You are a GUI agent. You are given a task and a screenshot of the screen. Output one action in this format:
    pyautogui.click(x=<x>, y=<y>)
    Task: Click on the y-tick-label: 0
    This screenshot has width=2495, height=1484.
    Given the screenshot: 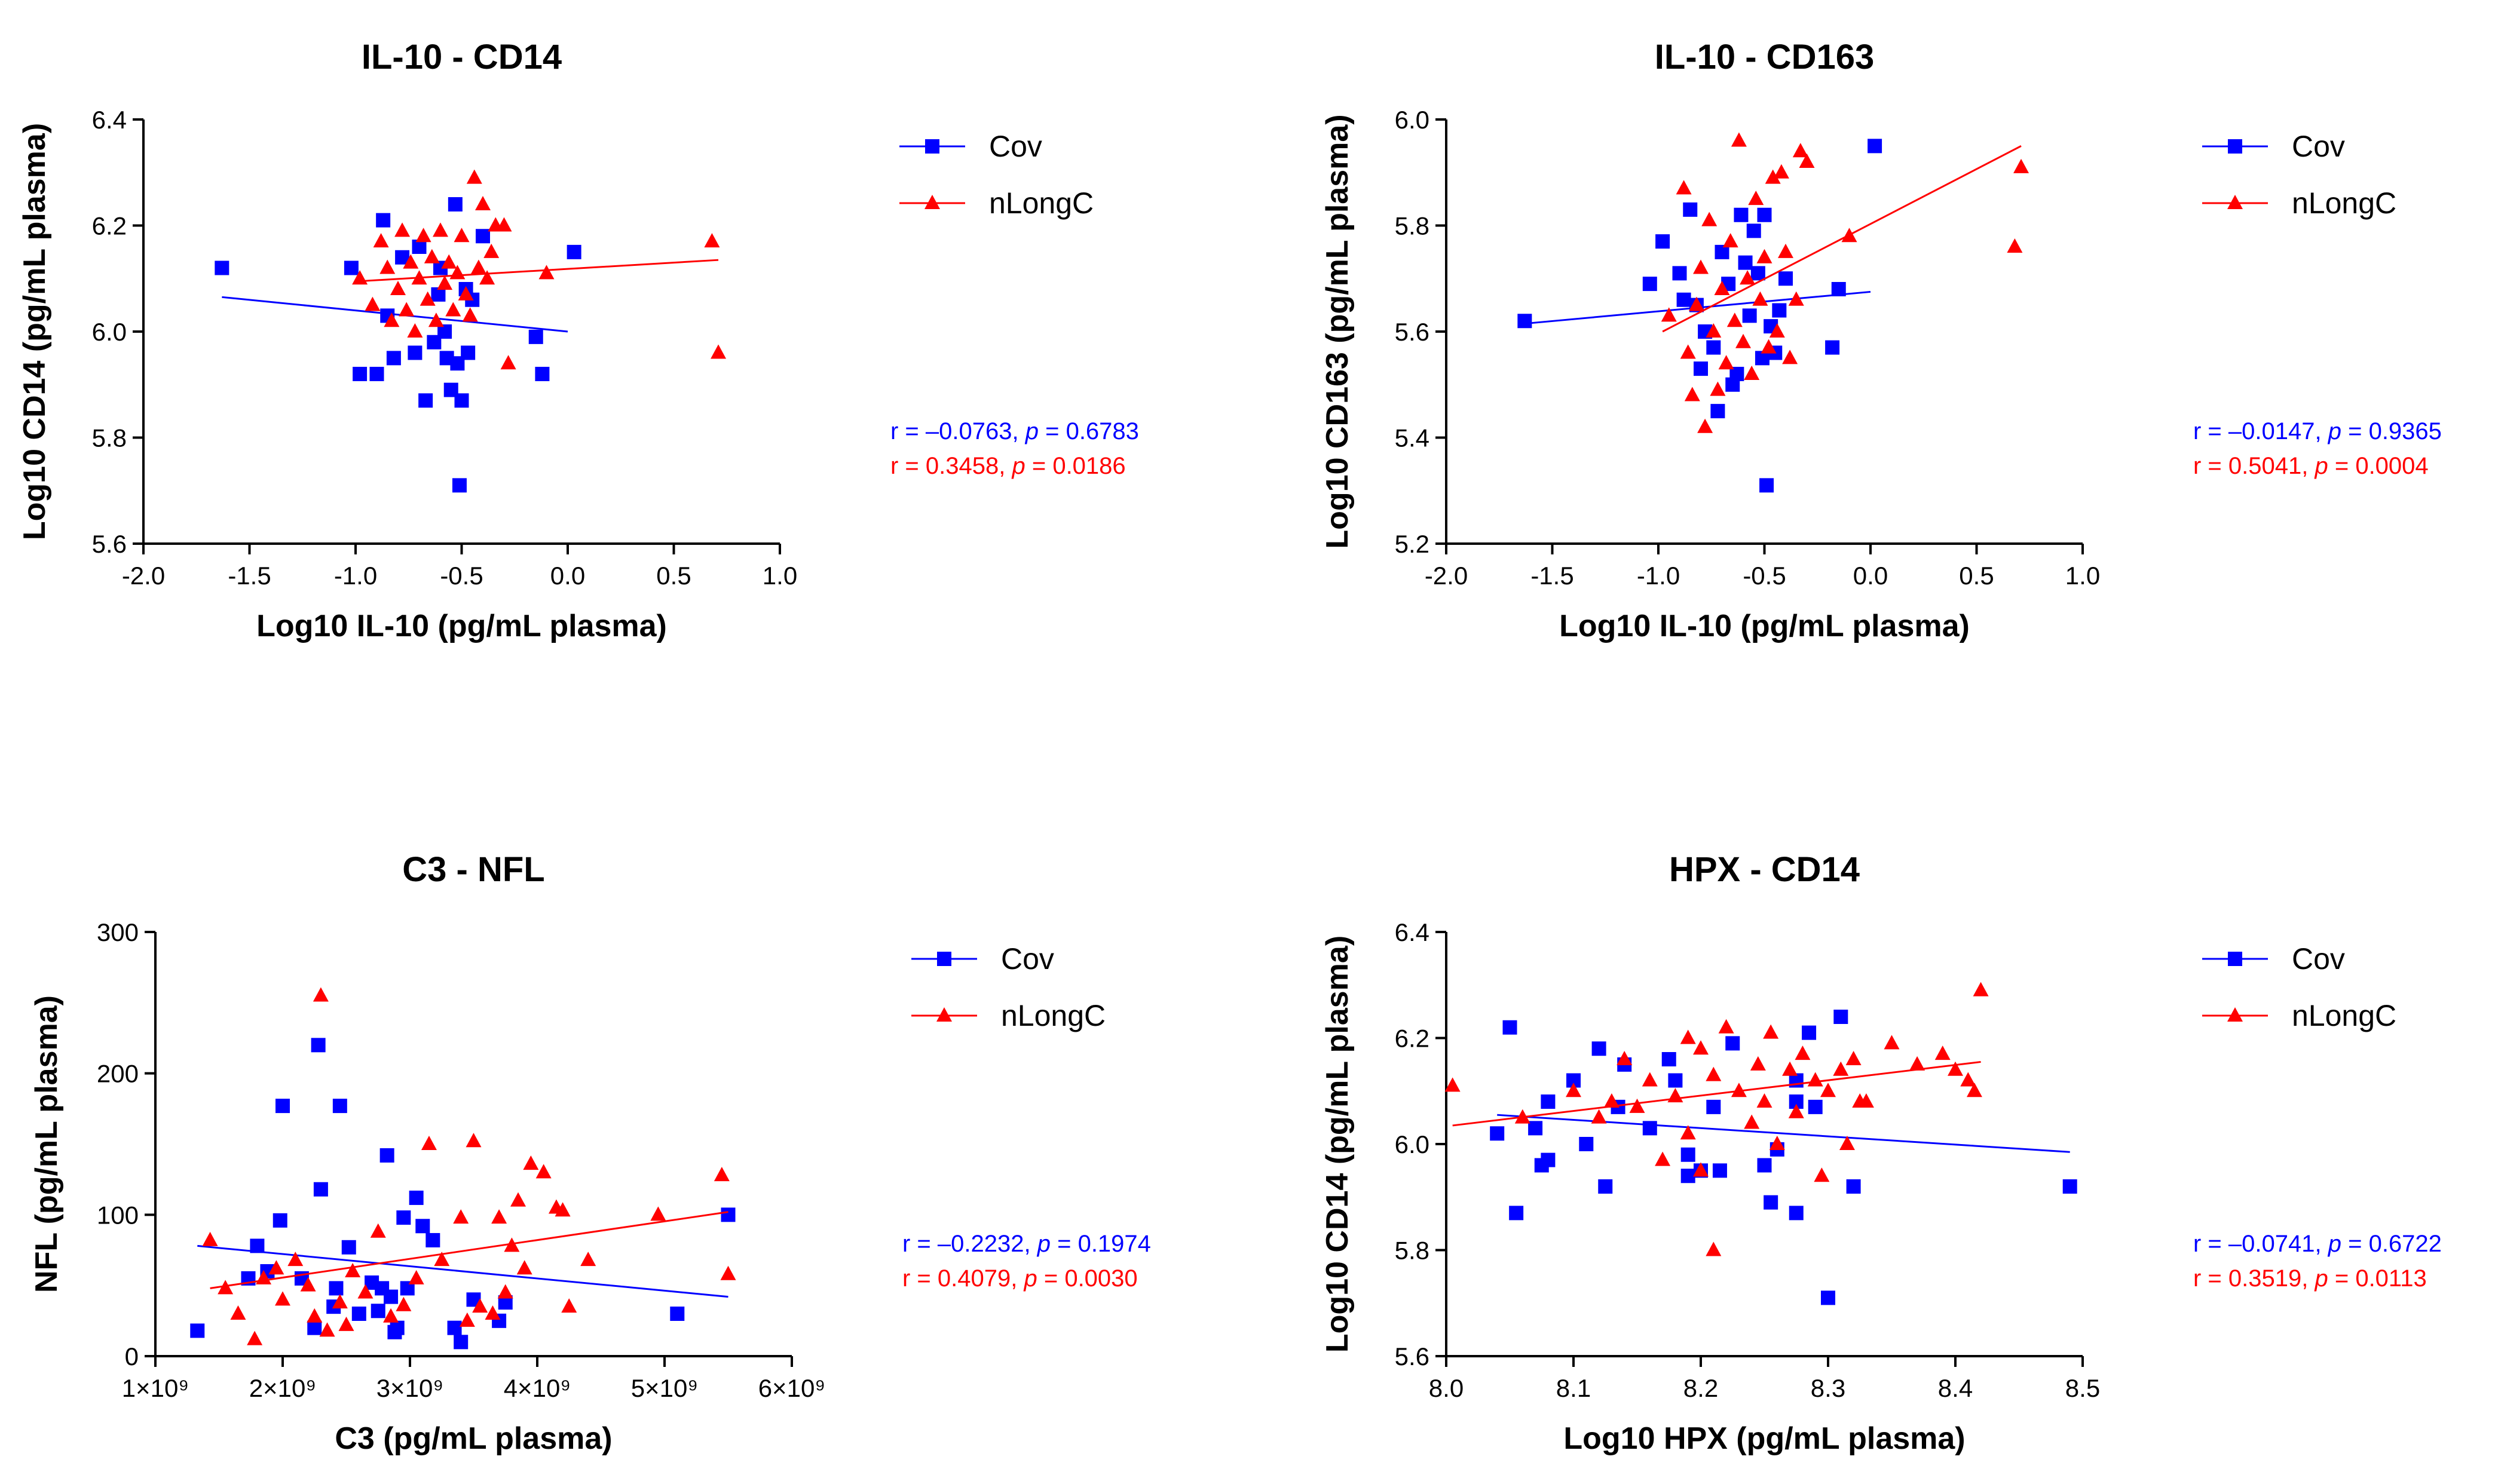 What is the action you would take?
    pyautogui.click(x=132, y=1356)
    